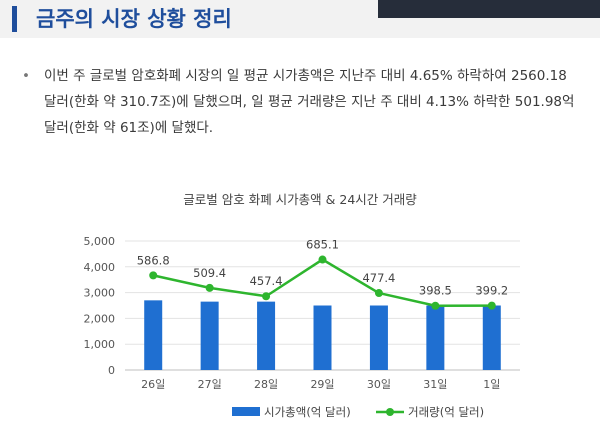 This screenshot has width=600, height=430. What do you see at coordinates (100, 306) in the screenshot?
I see `y-axis-ticks: 0 1,000 2,000 3,000 4,000 5,000` at bounding box center [100, 306].